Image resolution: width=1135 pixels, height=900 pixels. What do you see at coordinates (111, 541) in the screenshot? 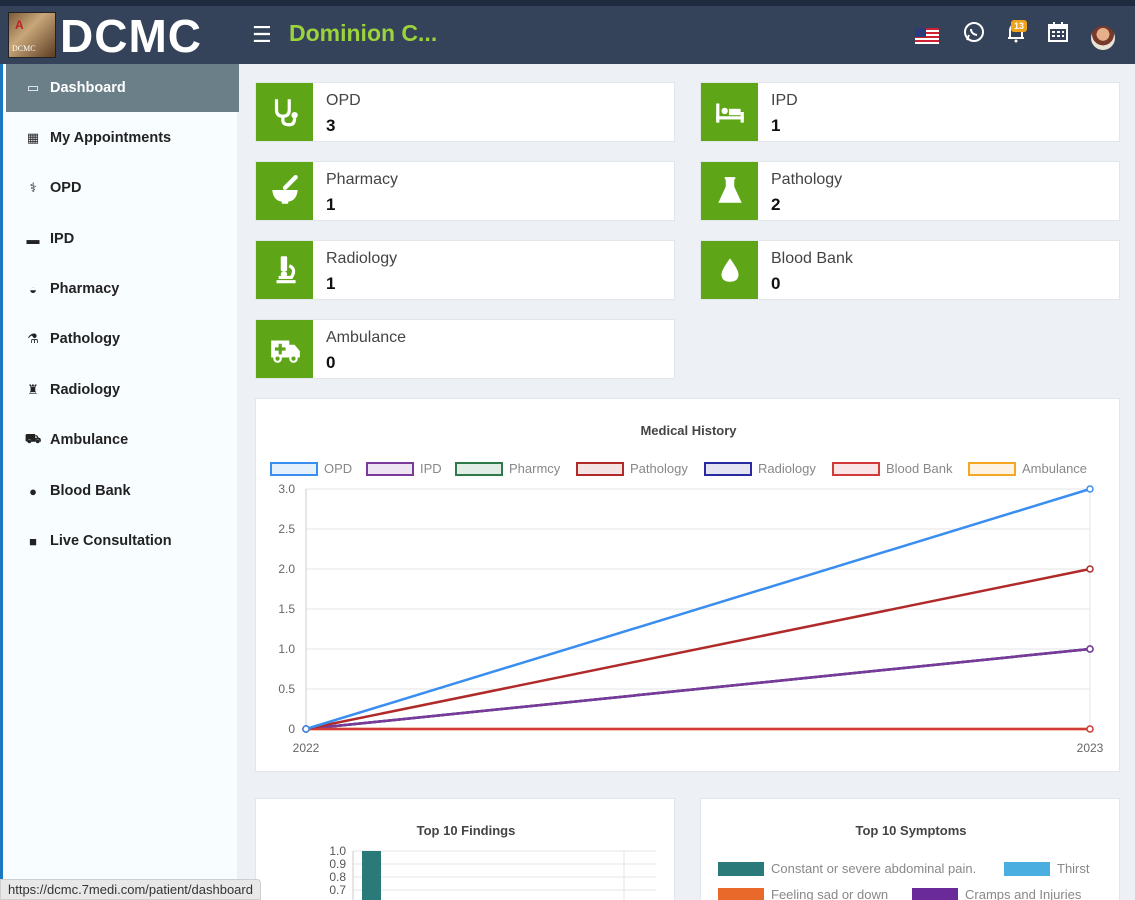
I see `sidebar-item-label: Live Consultation` at bounding box center [111, 541].